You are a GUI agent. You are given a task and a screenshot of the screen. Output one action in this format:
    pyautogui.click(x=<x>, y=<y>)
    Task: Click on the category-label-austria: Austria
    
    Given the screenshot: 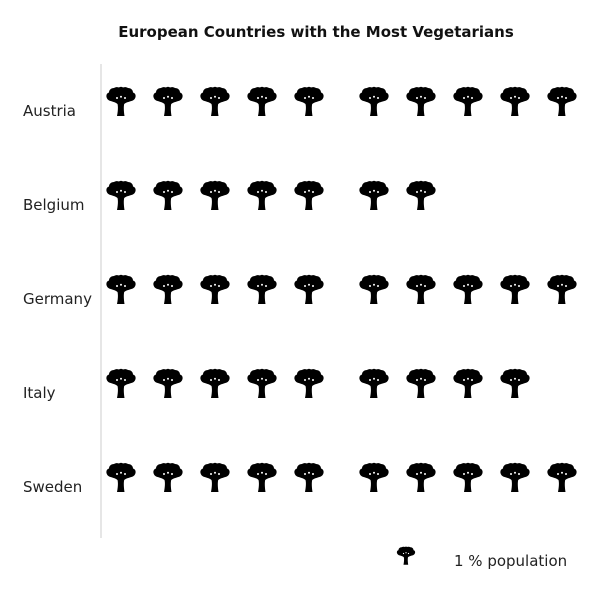 What is the action you would take?
    pyautogui.click(x=49, y=111)
    